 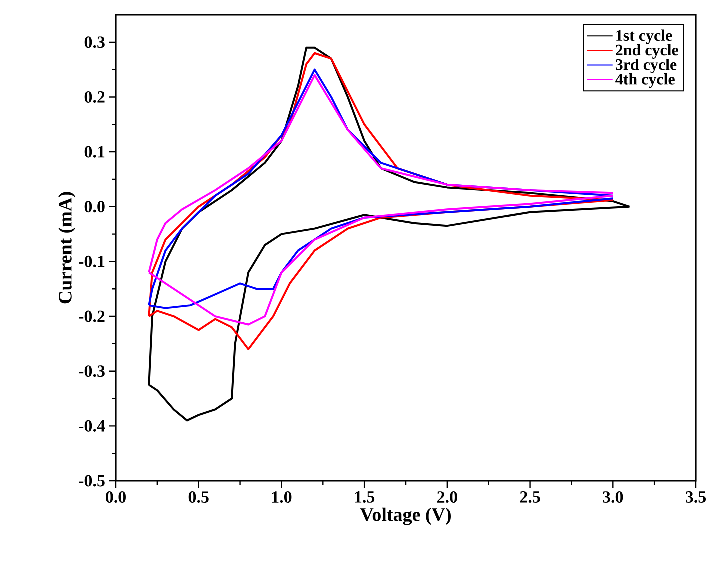 I want to click on x-tick-label: 1.5, so click(x=365, y=497).